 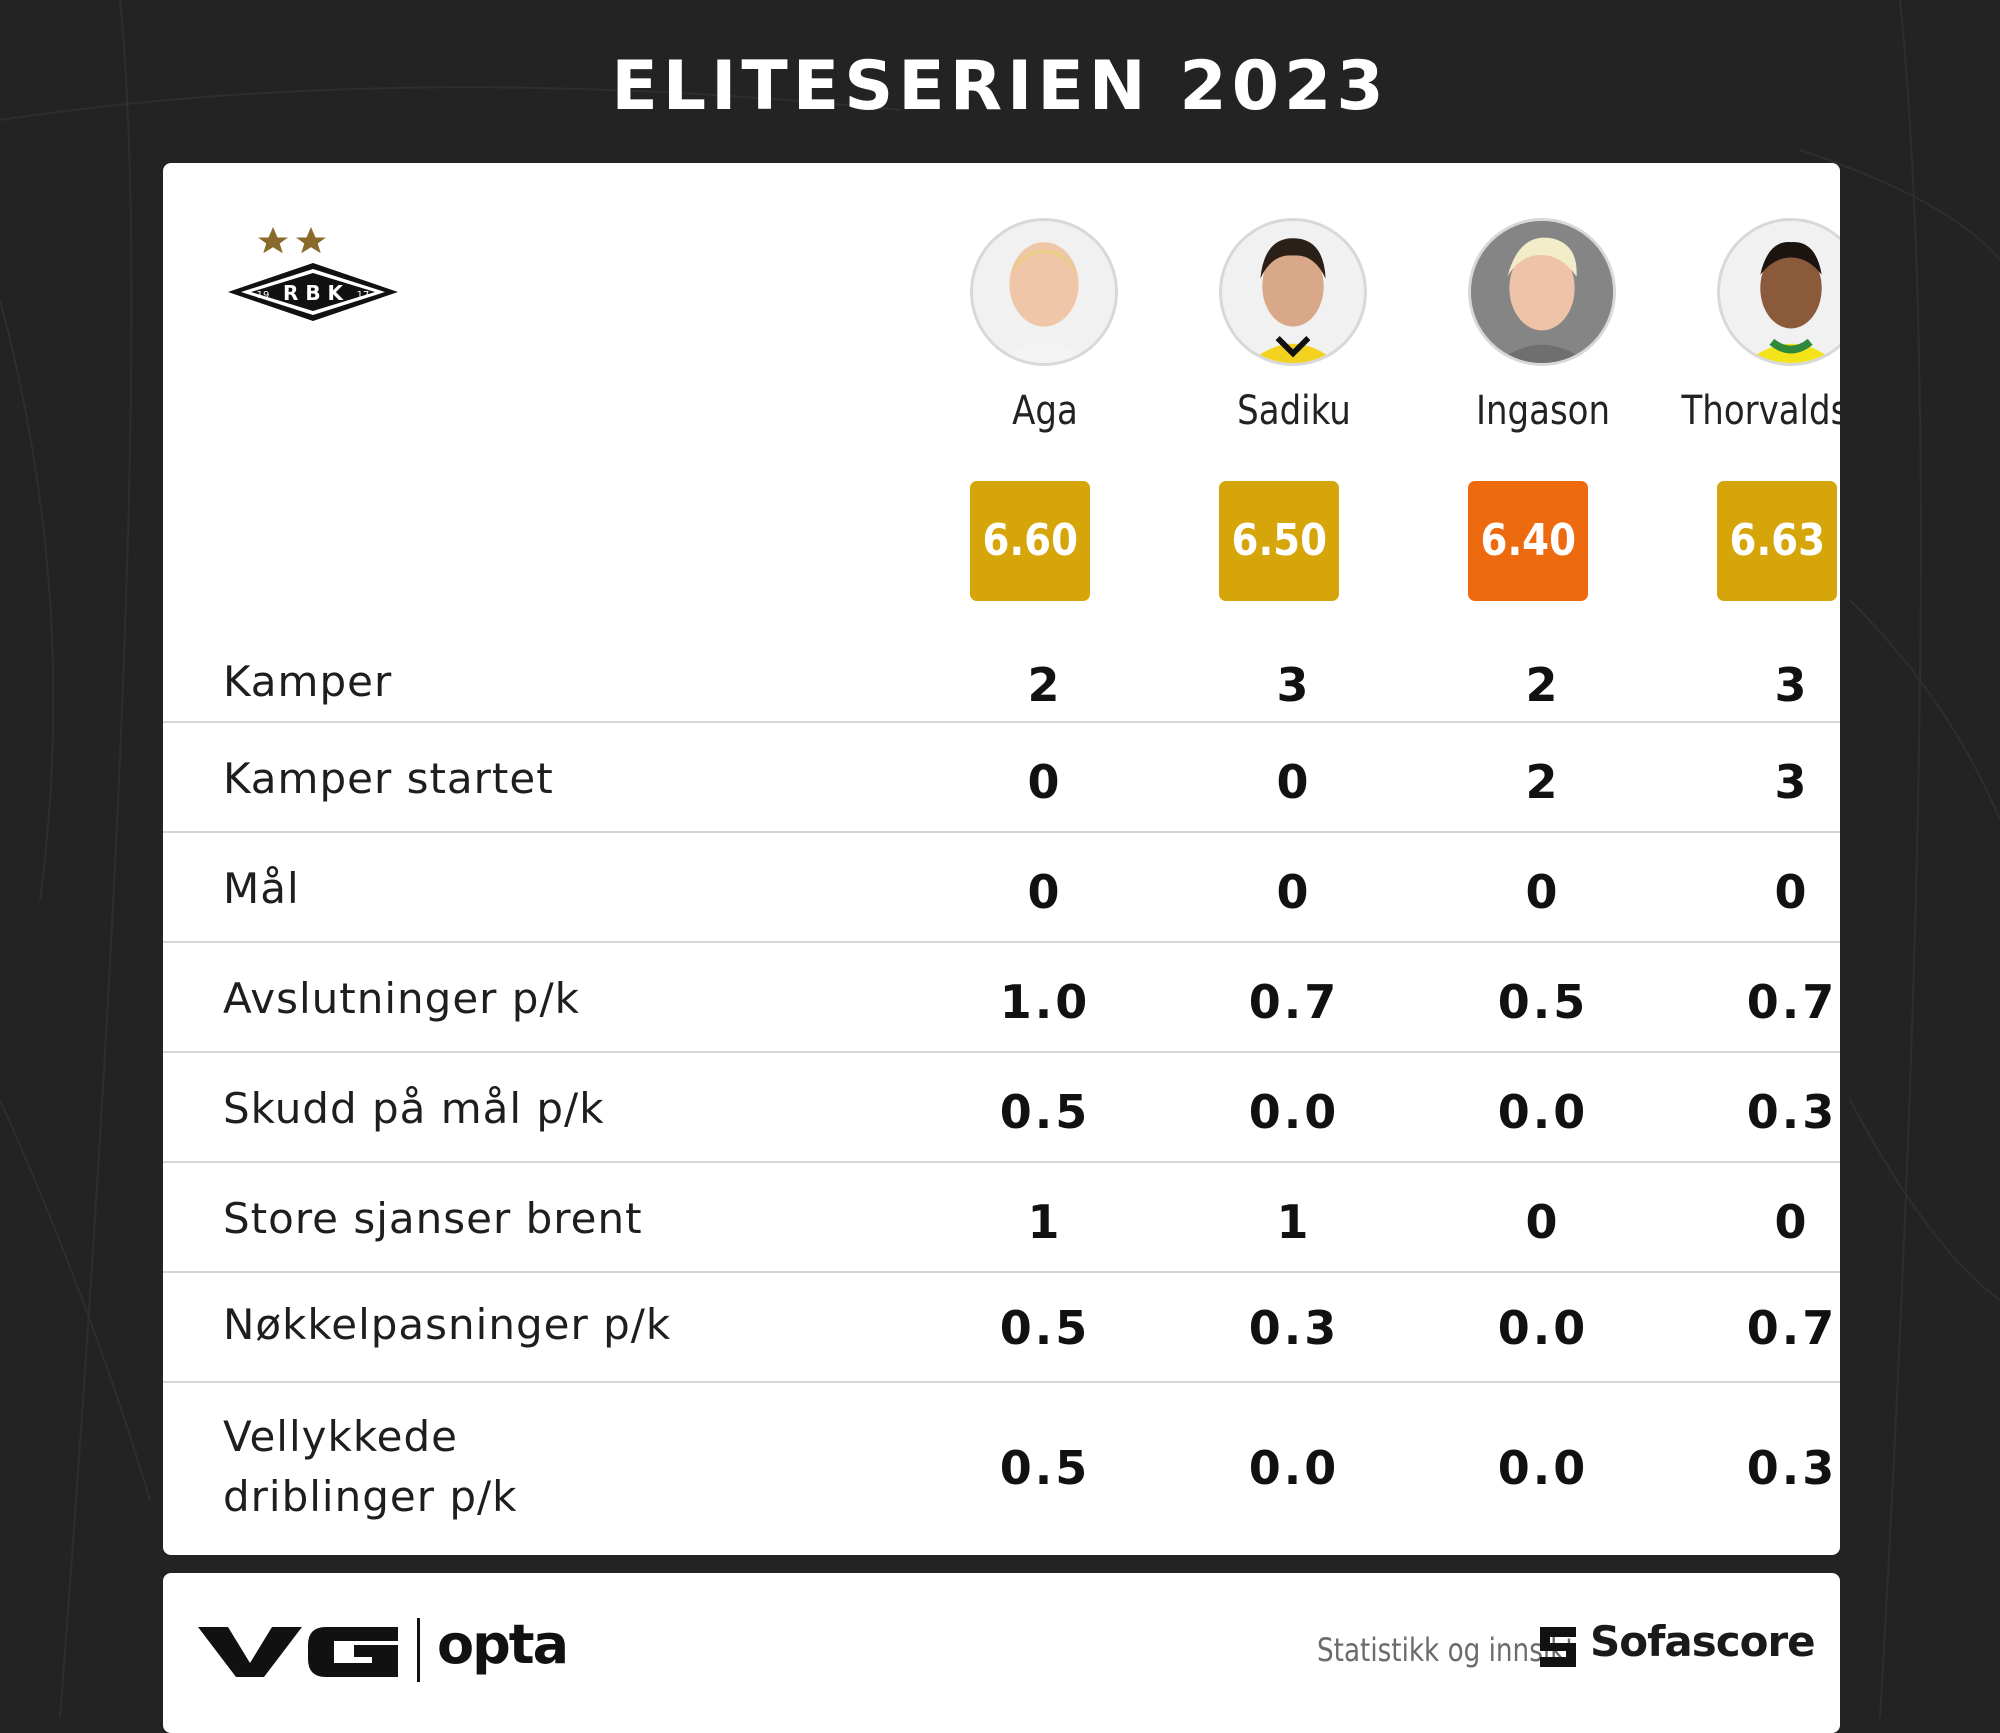 I want to click on sofascore-logo-text: Sofascore, so click(x=1703, y=1641).